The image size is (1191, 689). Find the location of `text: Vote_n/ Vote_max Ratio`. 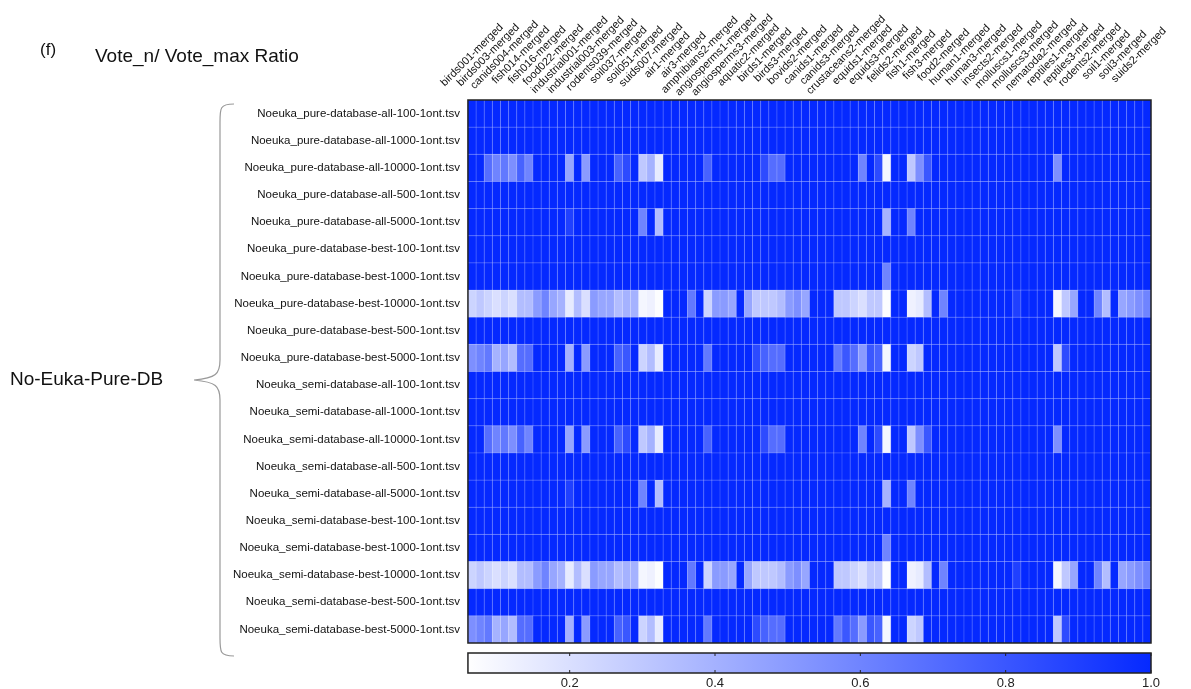

text: Vote_n/ Vote_max Ratio is located at coordinates (197, 56).